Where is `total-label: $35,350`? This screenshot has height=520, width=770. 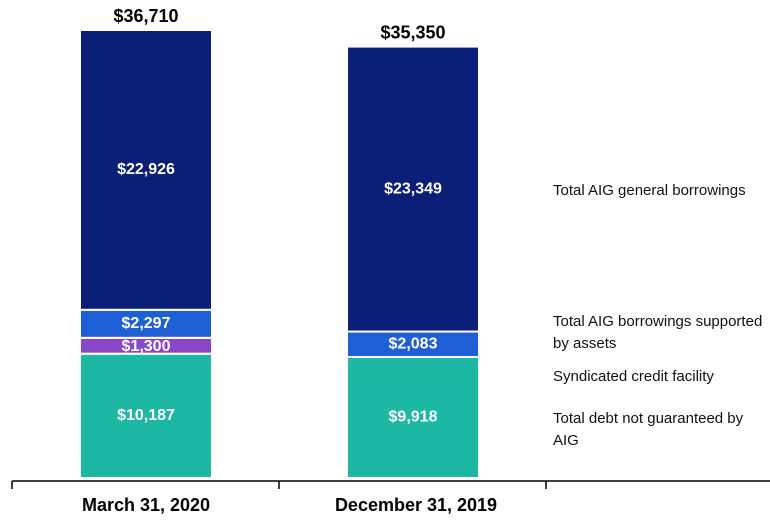 total-label: $35,350 is located at coordinates (412, 32).